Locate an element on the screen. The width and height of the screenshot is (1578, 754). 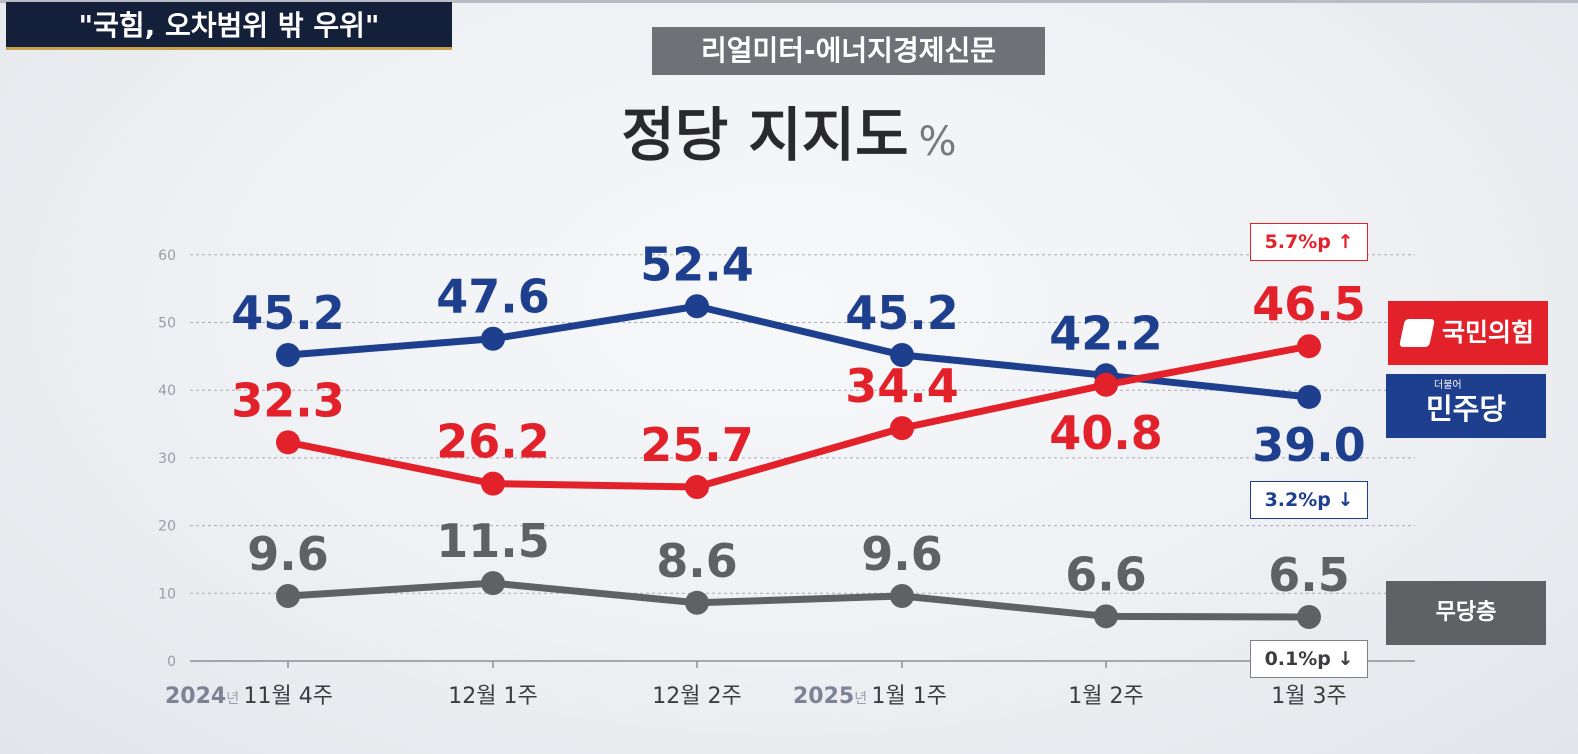
data-label-dem: 39.0 is located at coordinates (1309, 445).